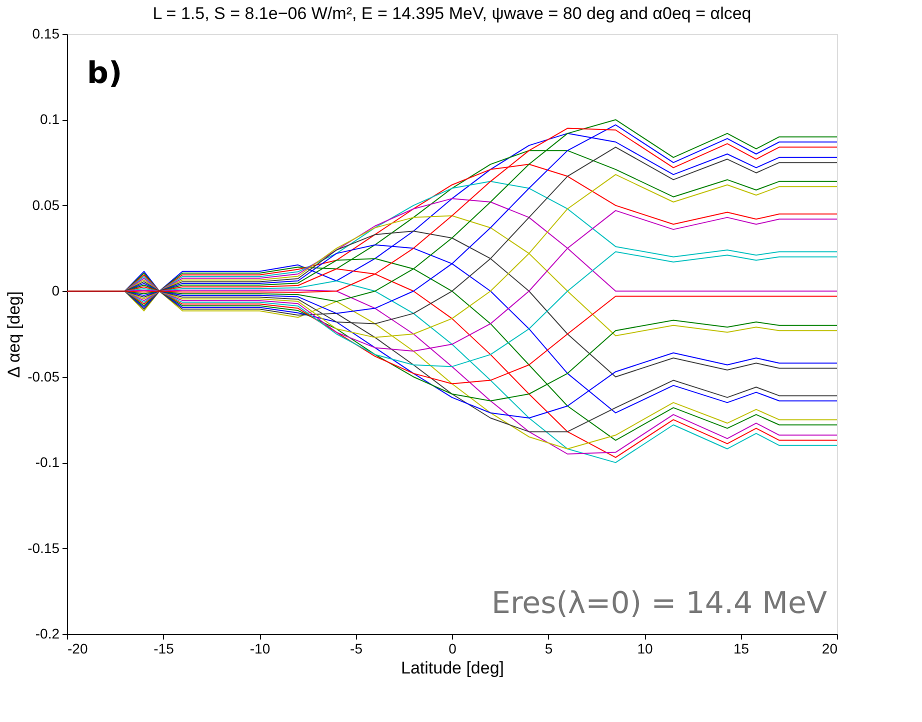  Describe the element at coordinates (78, 648) in the screenshot. I see `x-tick-label: -20` at that location.